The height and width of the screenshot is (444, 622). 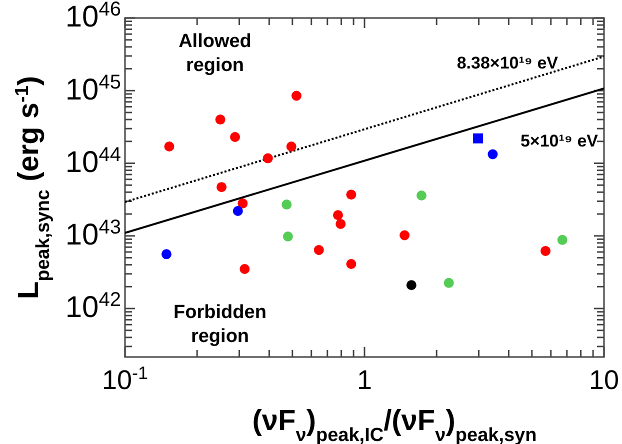 I want to click on series-label: 5×10¹⁹ eV, so click(x=559, y=140).